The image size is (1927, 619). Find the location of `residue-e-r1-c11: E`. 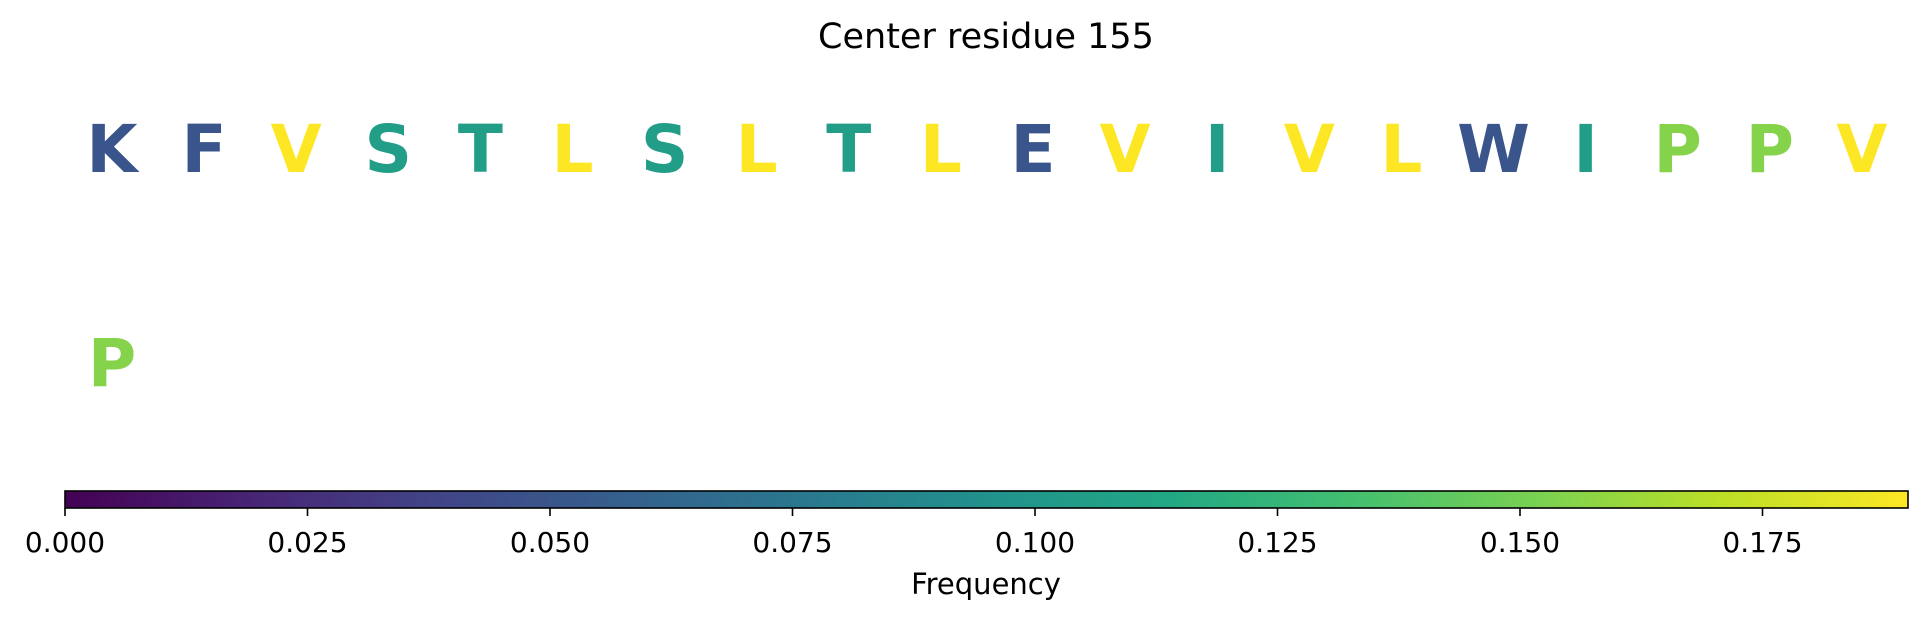

residue-e-r1-c11: E is located at coordinates (1032, 149).